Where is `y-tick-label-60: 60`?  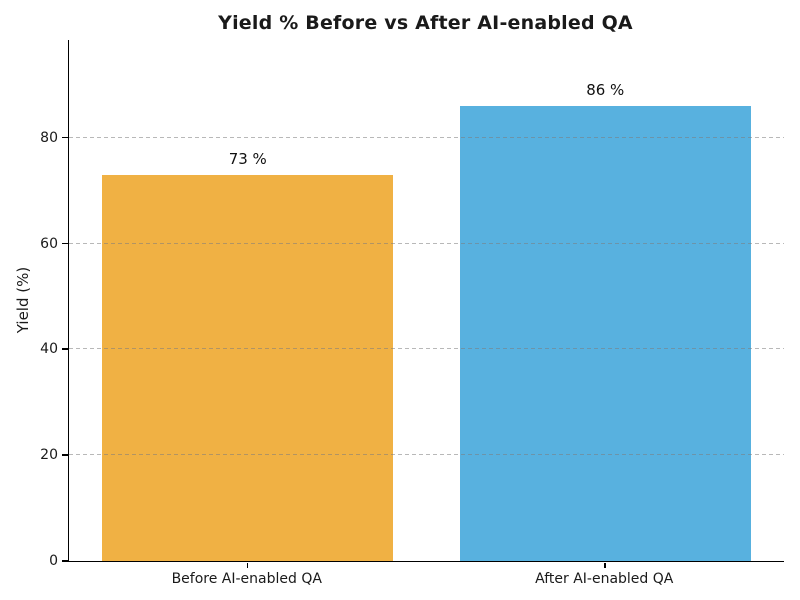
y-tick-label-60: 60 is located at coordinates (49, 243).